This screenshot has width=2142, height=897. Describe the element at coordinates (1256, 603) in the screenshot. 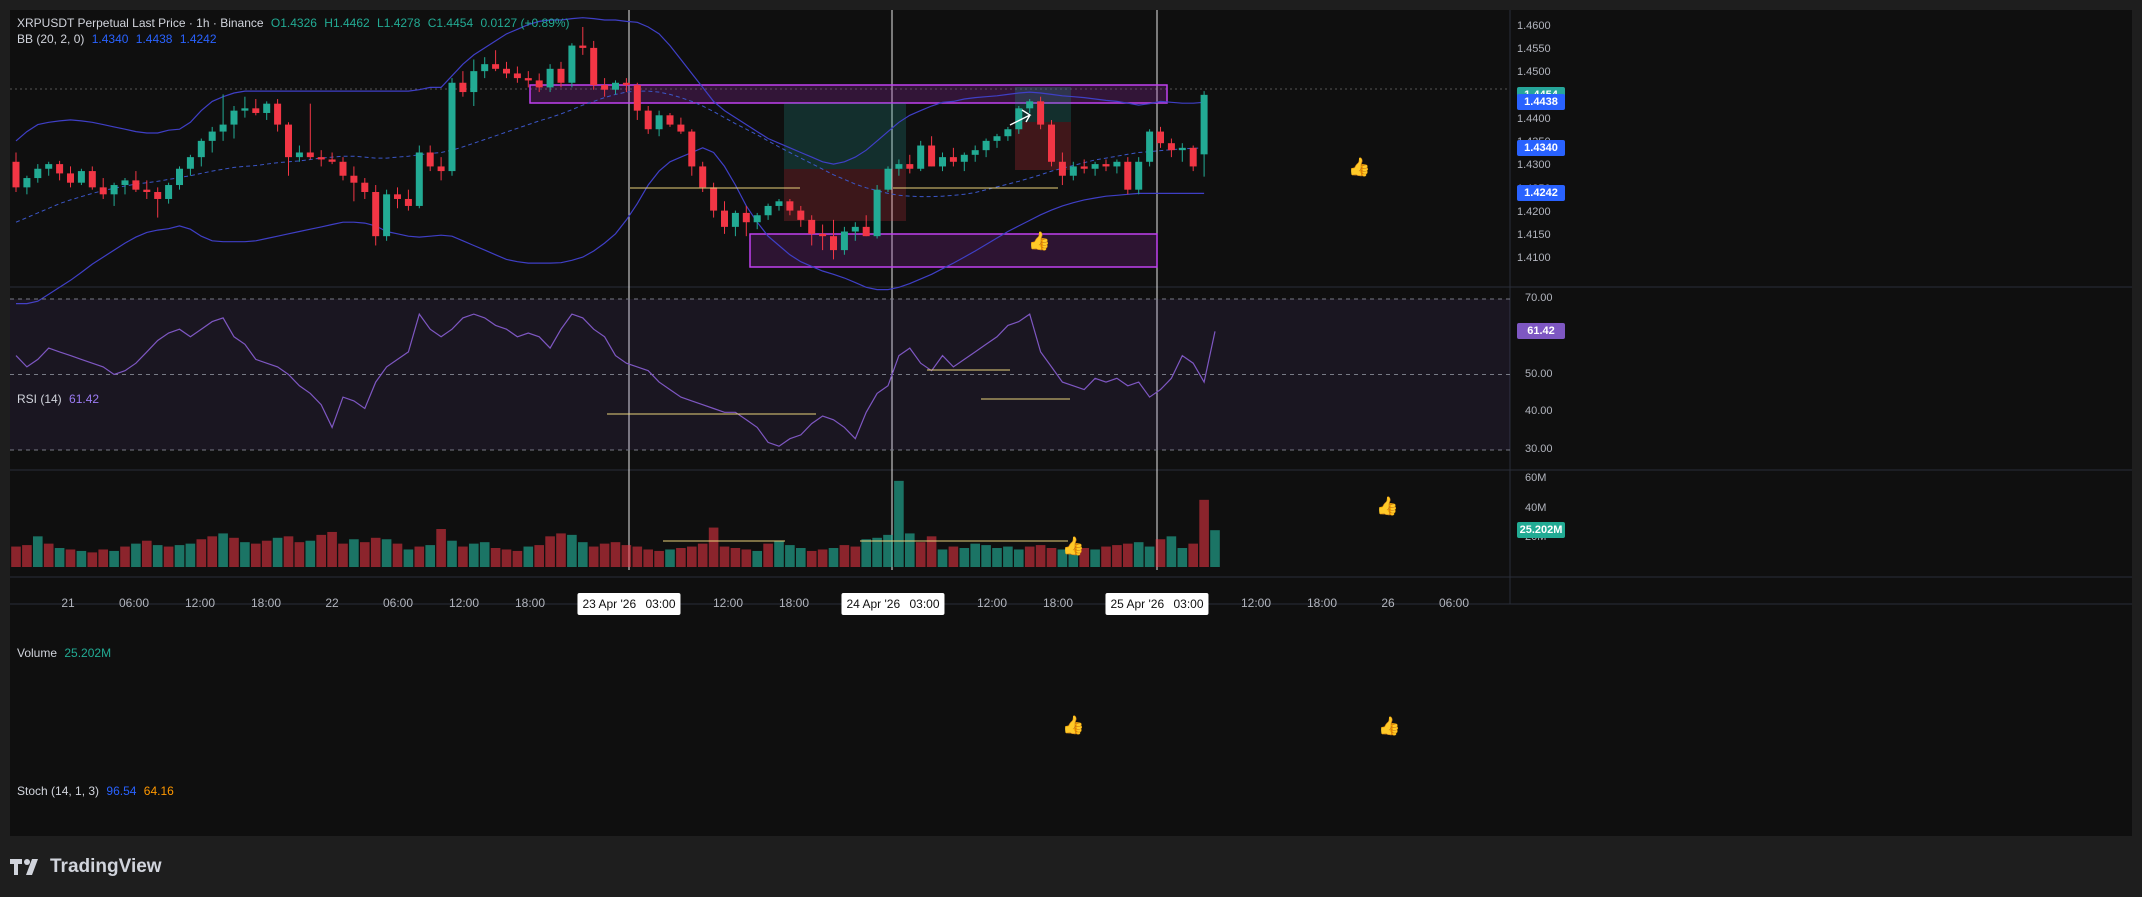

I see `time-tick: 12:00` at that location.